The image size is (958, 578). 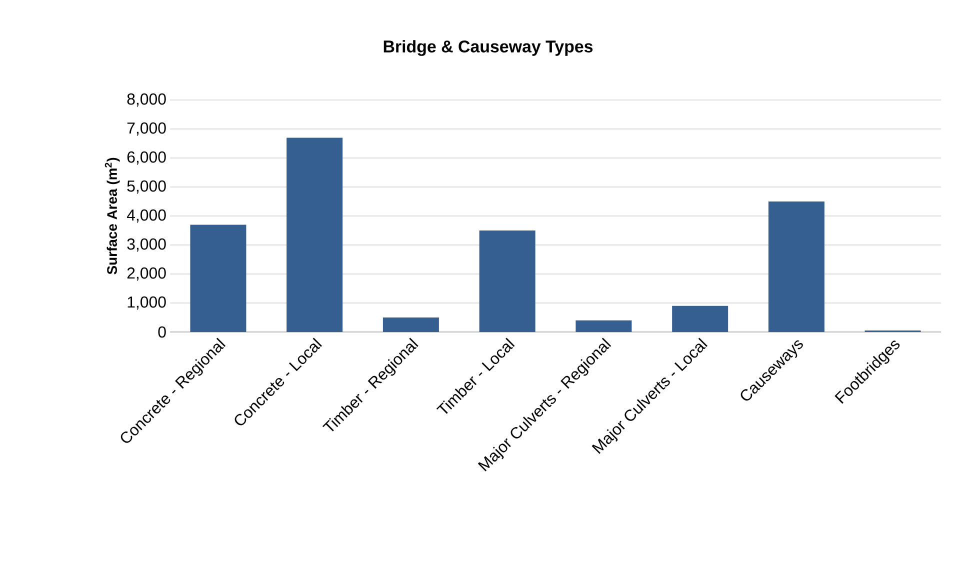 I want to click on chart-title: Bridge & Causeway Types, so click(x=488, y=48).